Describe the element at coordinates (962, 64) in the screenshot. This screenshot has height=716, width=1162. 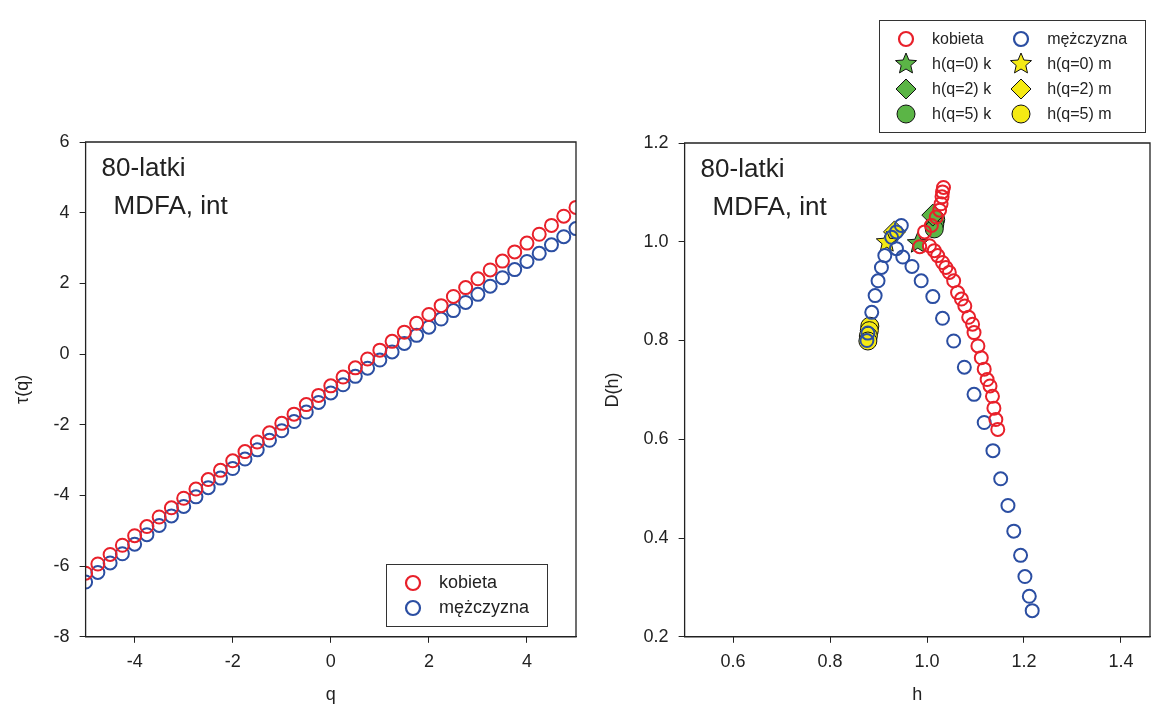
I see `legend-label: h(q=0) k` at that location.